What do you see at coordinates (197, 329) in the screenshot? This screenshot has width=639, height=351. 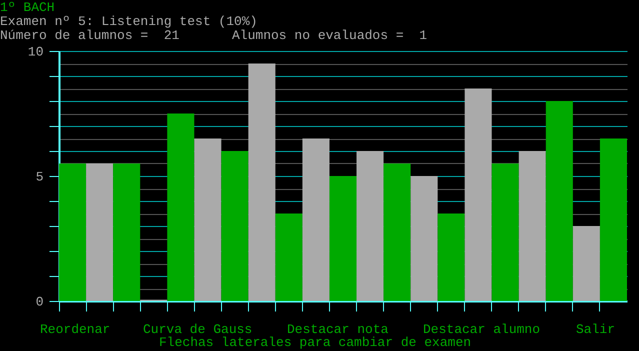 I see `text: Curva de Gauss` at bounding box center [197, 329].